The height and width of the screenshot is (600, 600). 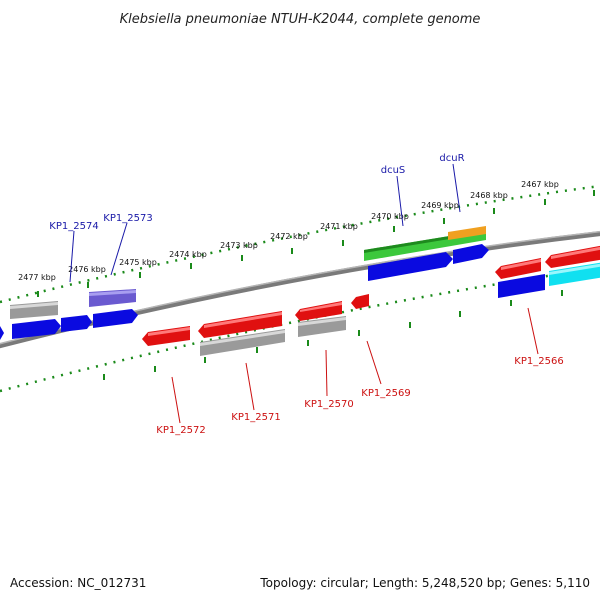 What do you see at coordinates (451, 158) in the screenshot?
I see `gene-label-dcuR: dcuR` at bounding box center [451, 158].